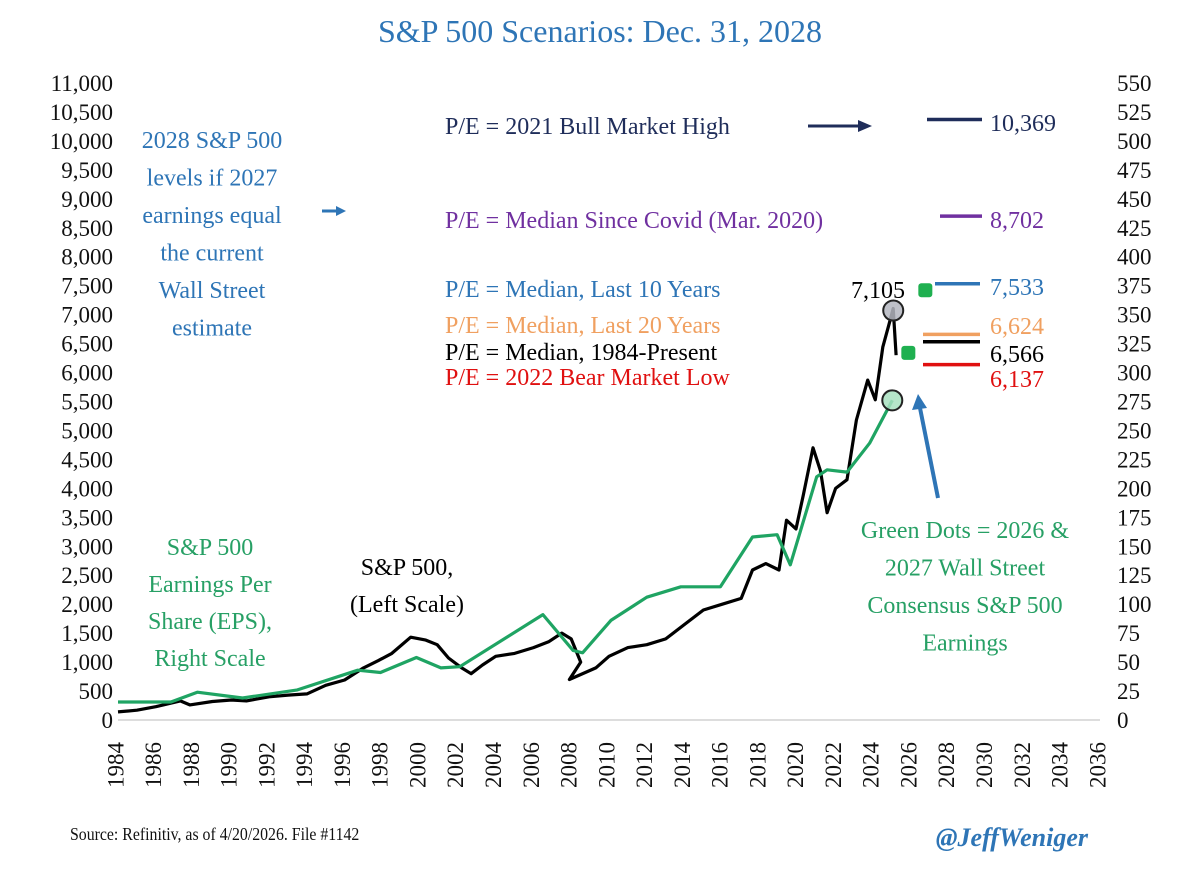 The height and width of the screenshot is (872, 1200). I want to click on scenario-value: 8,702, so click(1017, 221).